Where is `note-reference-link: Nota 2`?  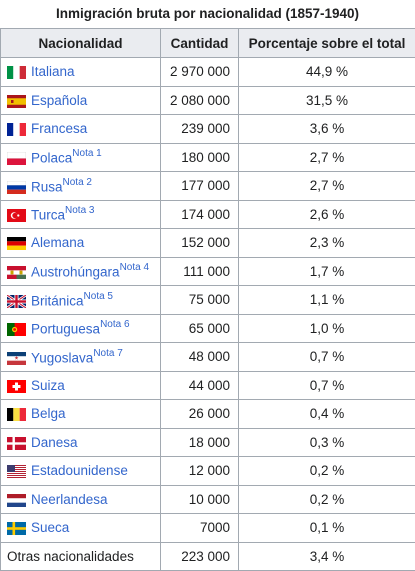
note-reference-link: Nota 2 is located at coordinates (77, 182).